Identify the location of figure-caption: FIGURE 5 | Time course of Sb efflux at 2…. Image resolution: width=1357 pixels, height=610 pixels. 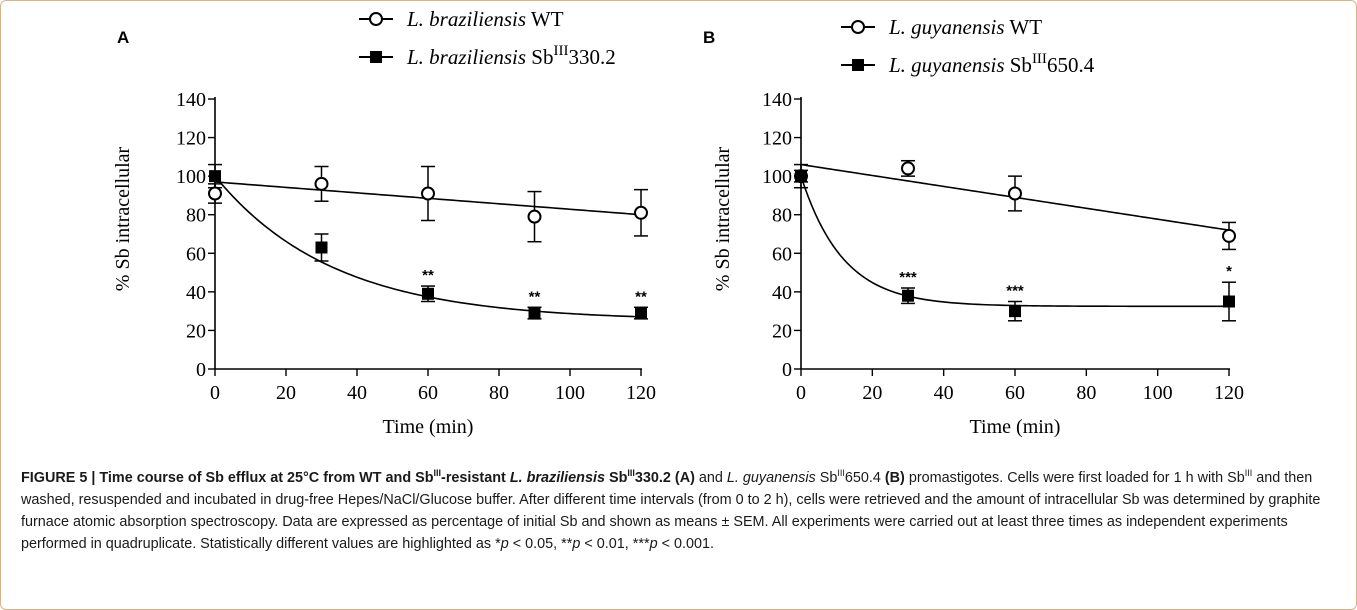
(680, 511).